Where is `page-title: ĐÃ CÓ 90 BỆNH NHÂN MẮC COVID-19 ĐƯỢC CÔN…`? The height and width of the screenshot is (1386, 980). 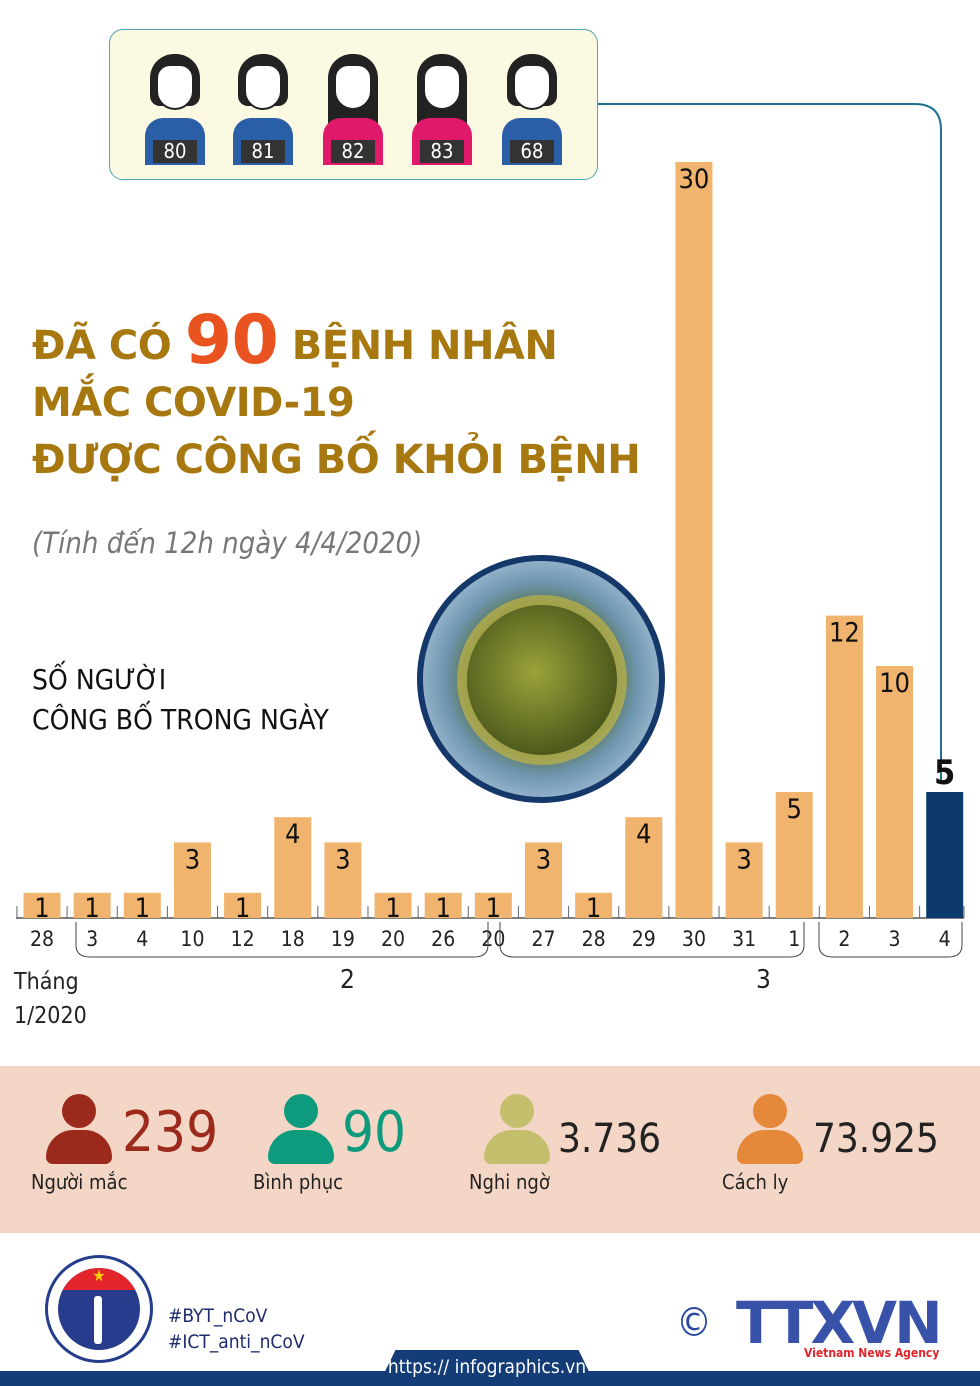
page-title: ĐÃ CÓ 90 BỆNH NHÂN MẮC COVID-19 ĐƯỢC CÔN… is located at coordinates (336, 398).